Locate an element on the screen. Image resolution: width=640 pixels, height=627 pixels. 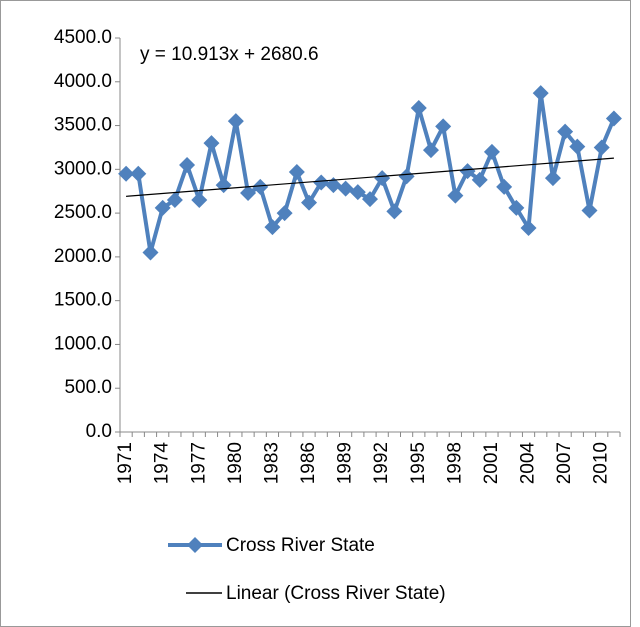
x-tick-label: 2004 is located at coordinates (528, 463).